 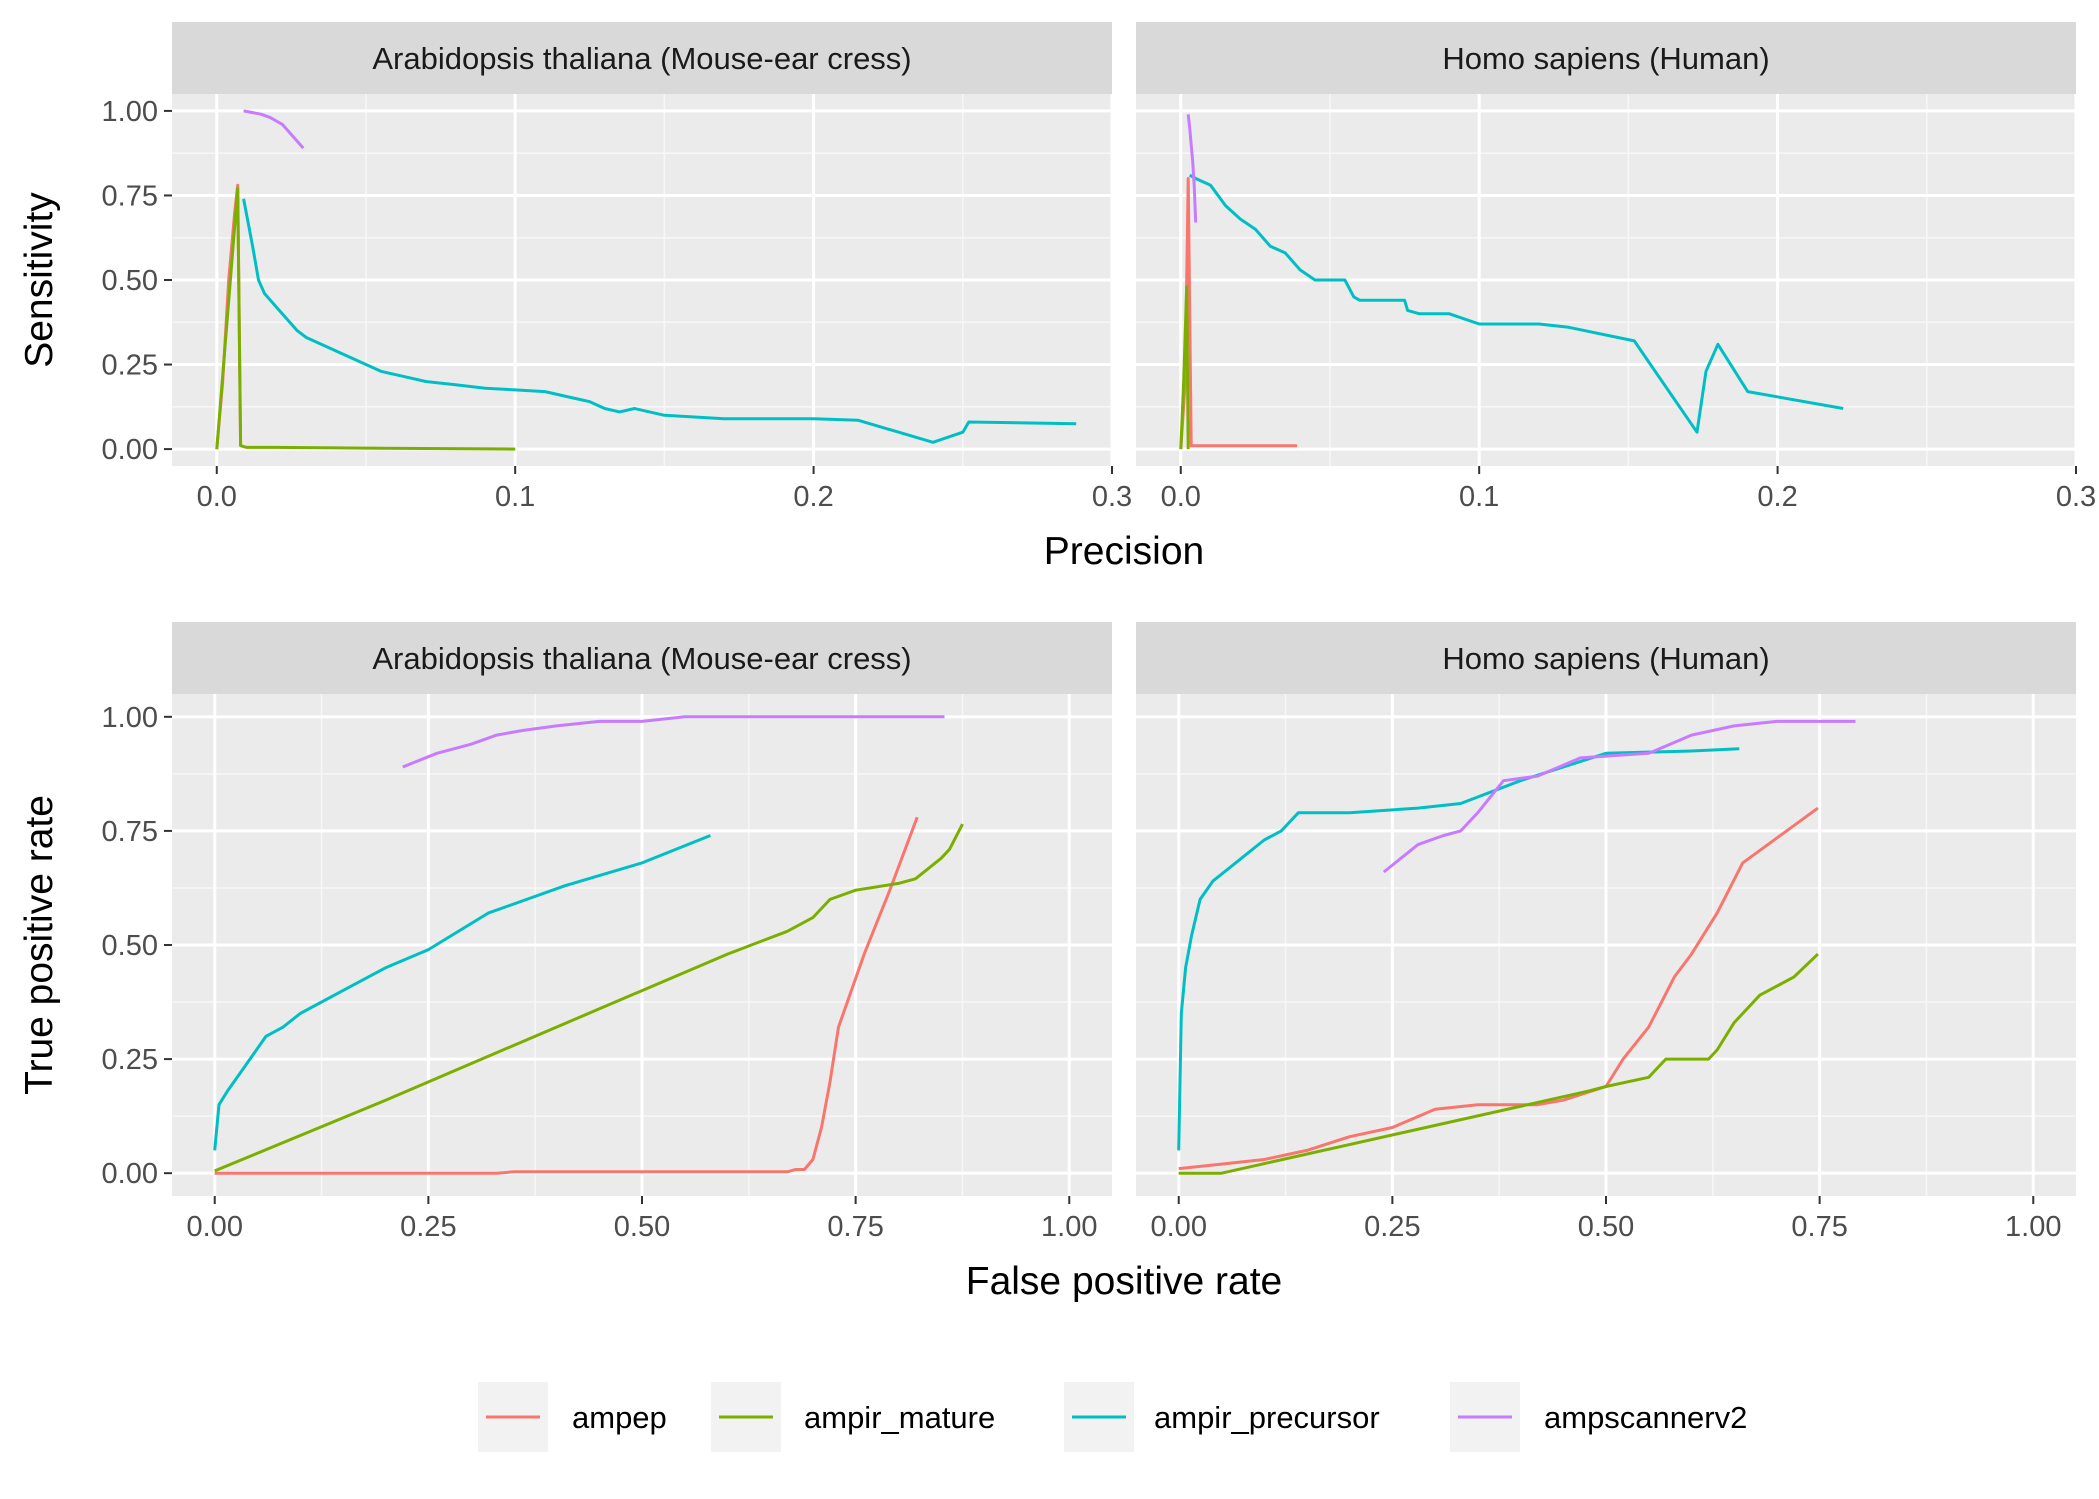 What do you see at coordinates (39, 280) in the screenshot?
I see `y-axis-title: Sensitivity` at bounding box center [39, 280].